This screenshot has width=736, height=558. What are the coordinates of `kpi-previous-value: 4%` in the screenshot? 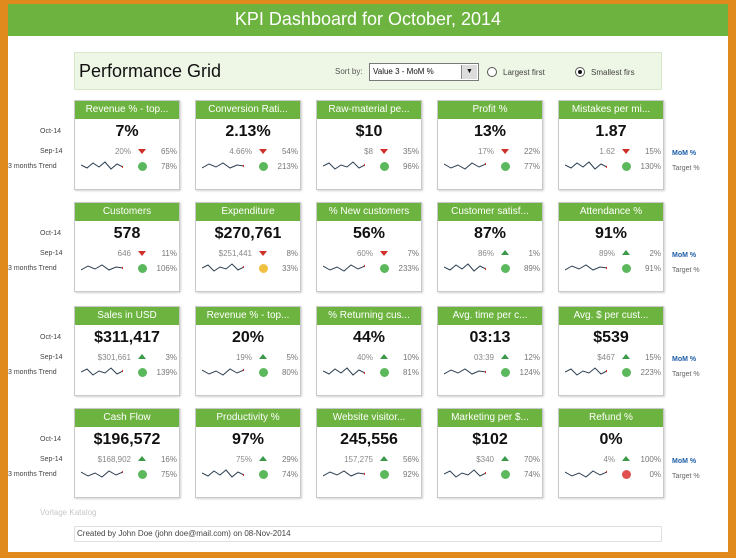 It's located at (609, 459).